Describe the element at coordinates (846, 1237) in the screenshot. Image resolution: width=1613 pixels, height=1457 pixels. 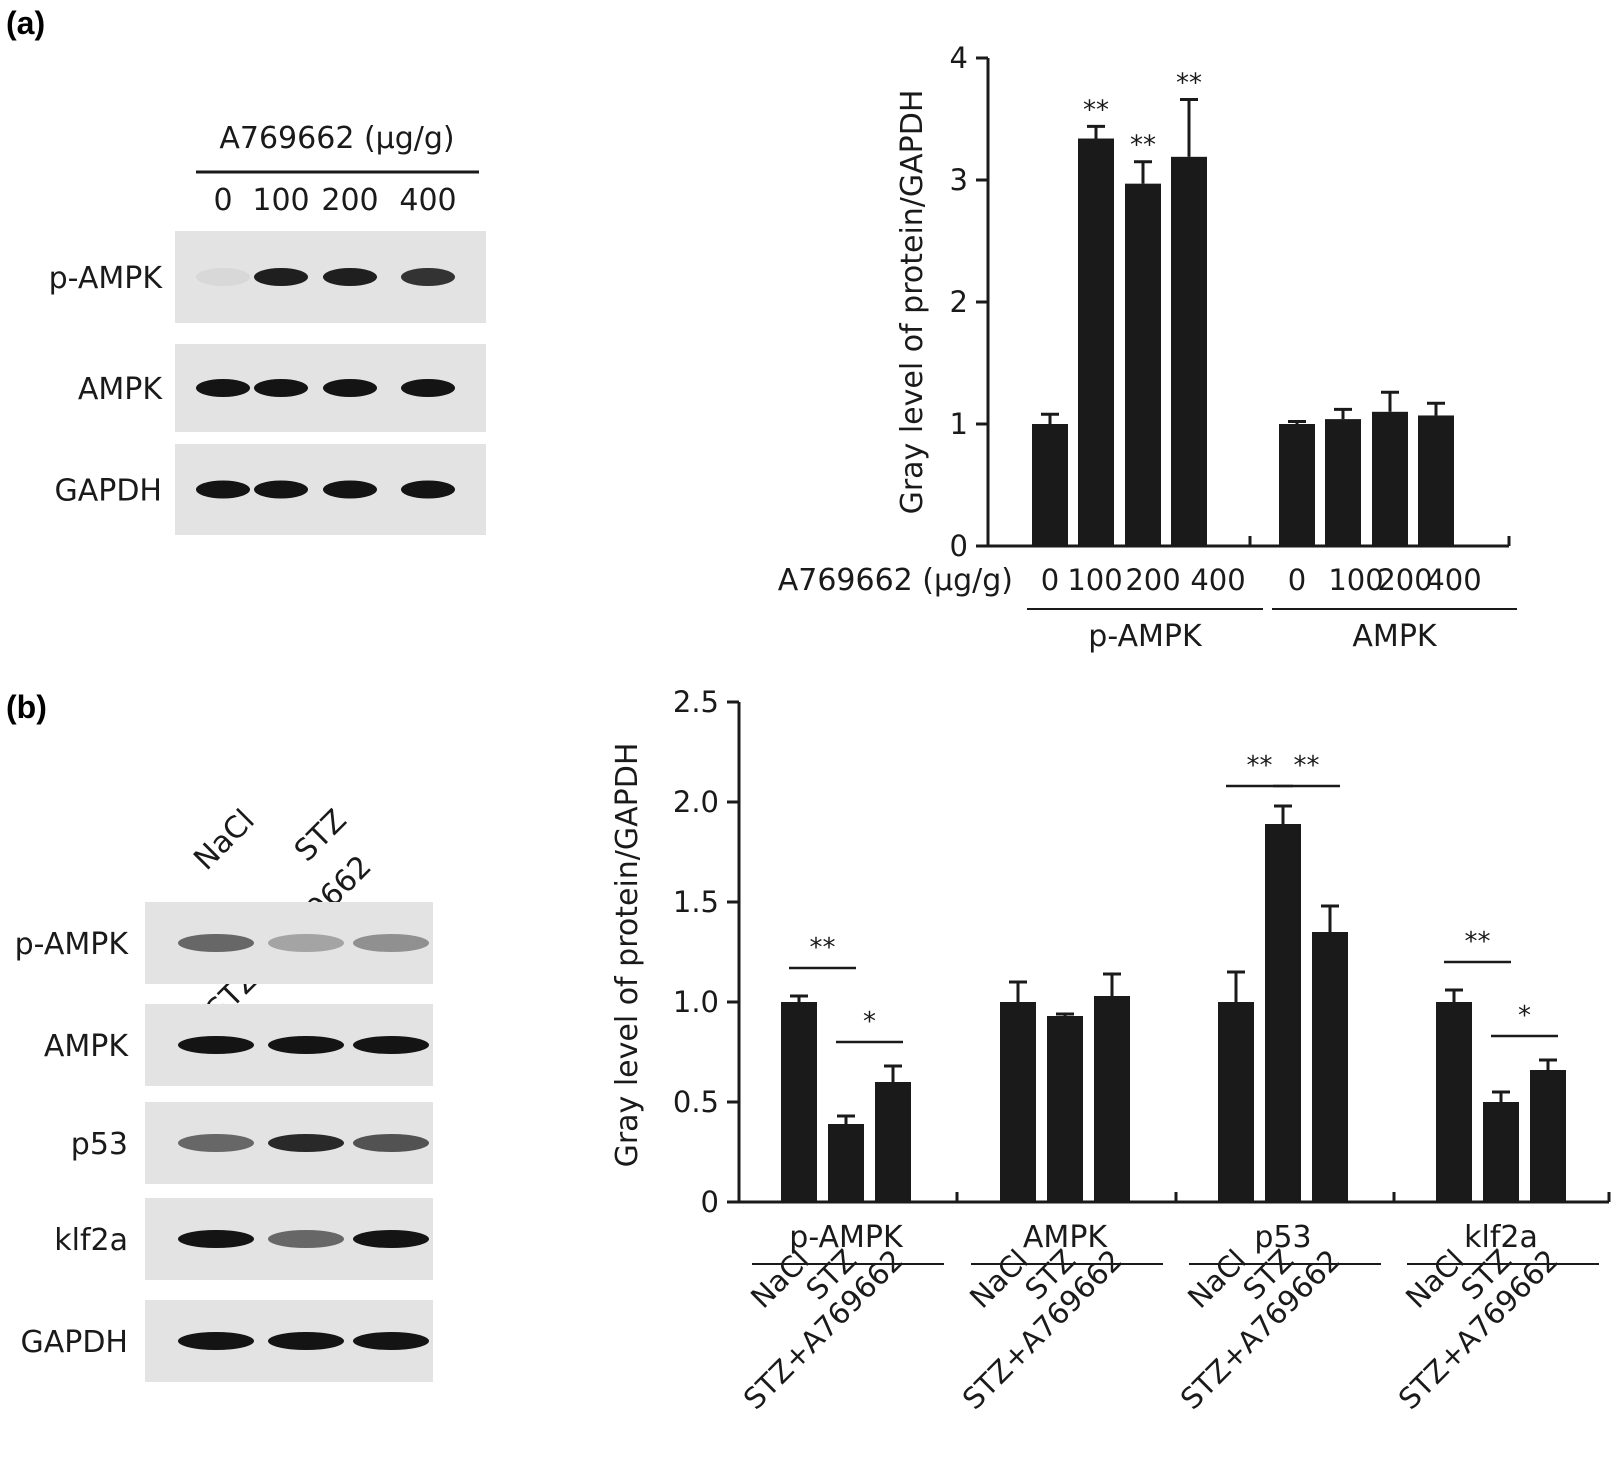
I see `chart-b-group-label: p-AMPK` at that location.